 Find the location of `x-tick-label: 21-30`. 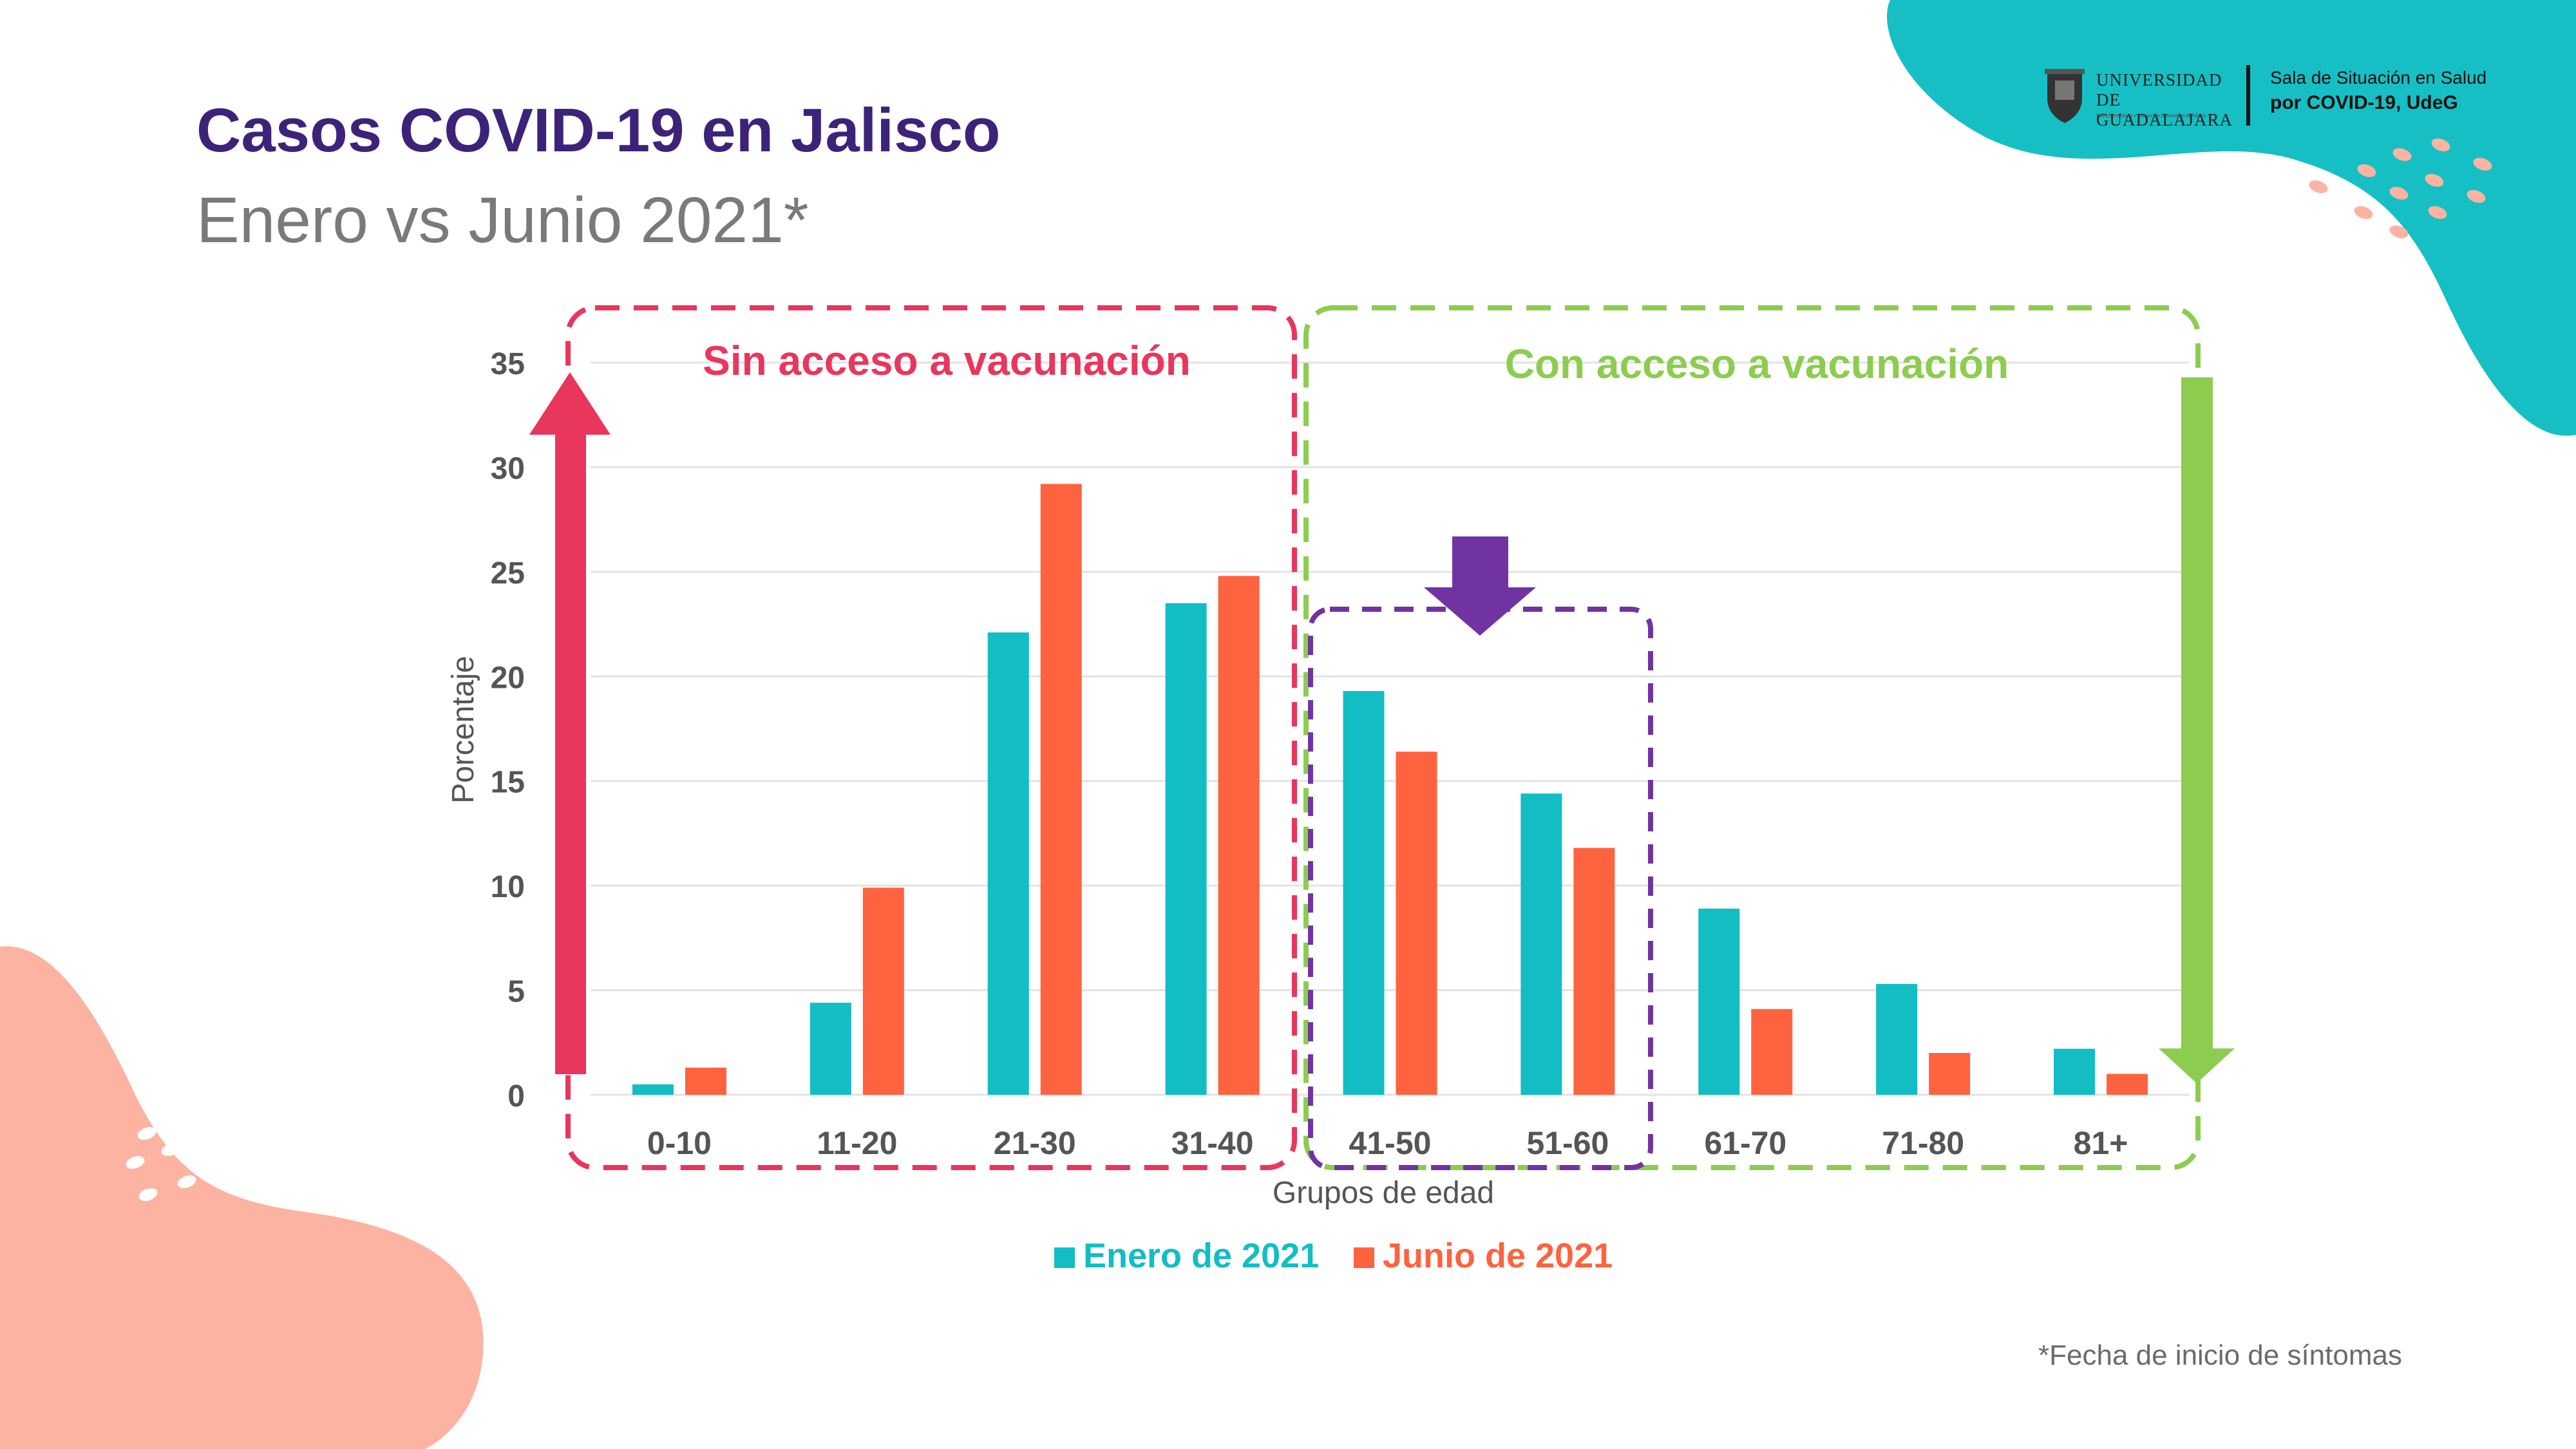

x-tick-label: 21-30 is located at coordinates (1035, 1143).